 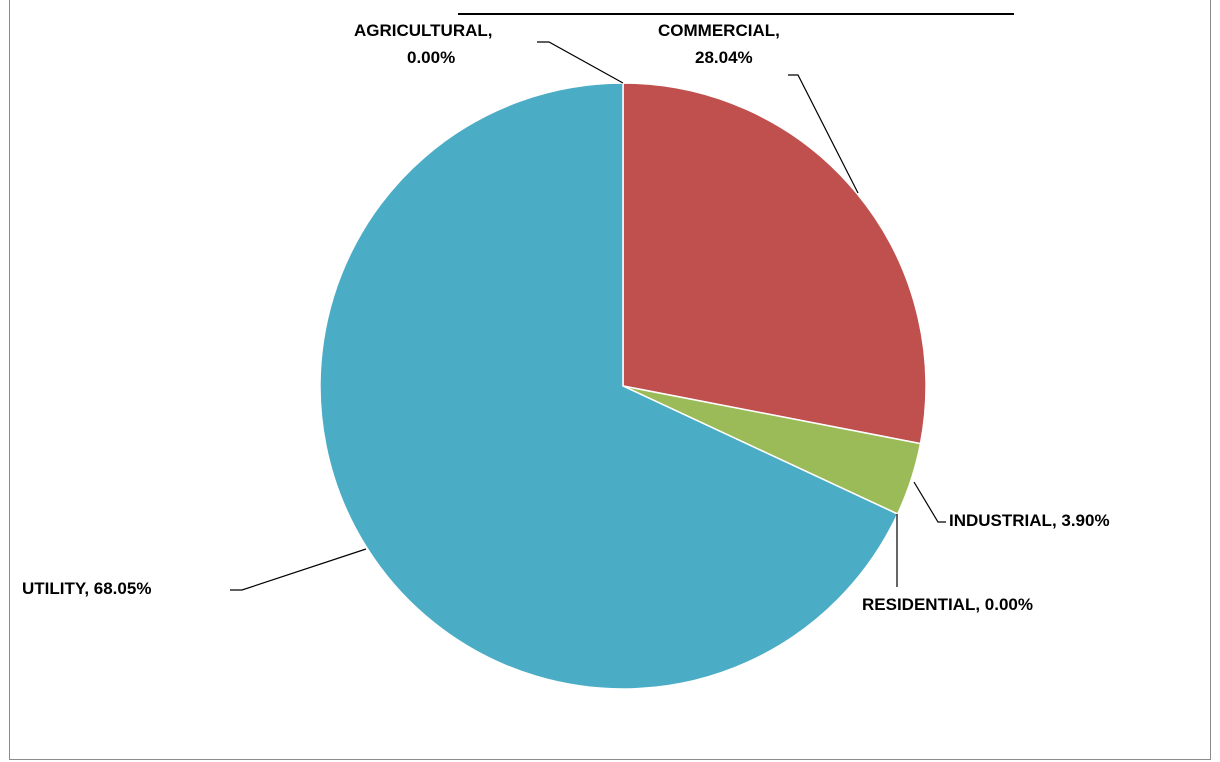 What do you see at coordinates (719, 30) in the screenshot?
I see `slice-label-commercial: COMMERCIAL,` at bounding box center [719, 30].